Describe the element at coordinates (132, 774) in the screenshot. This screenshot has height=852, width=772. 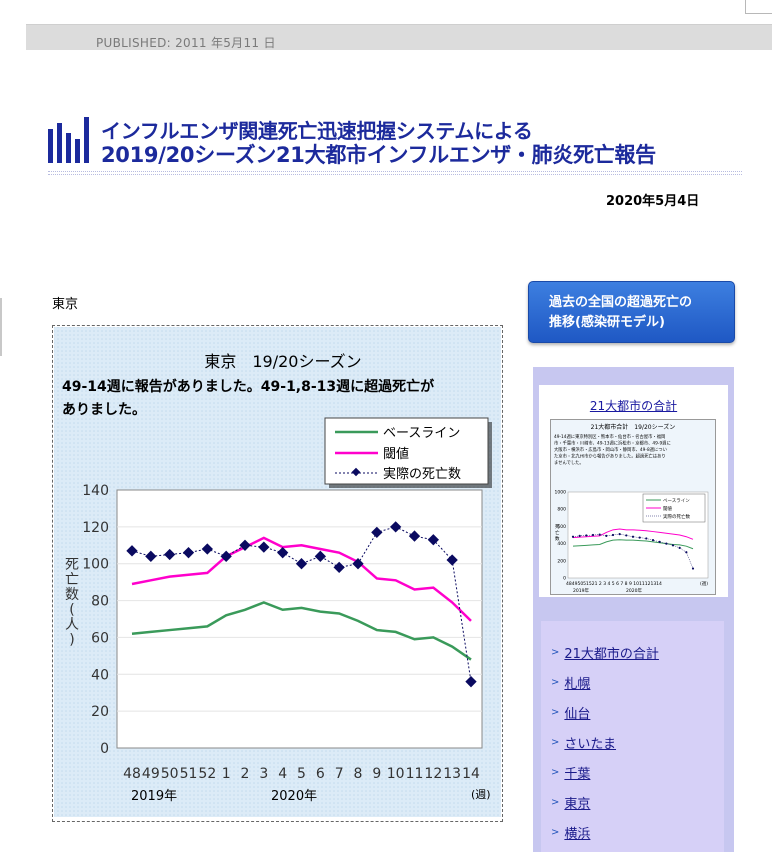
I see `x-tick-label: 48` at that location.